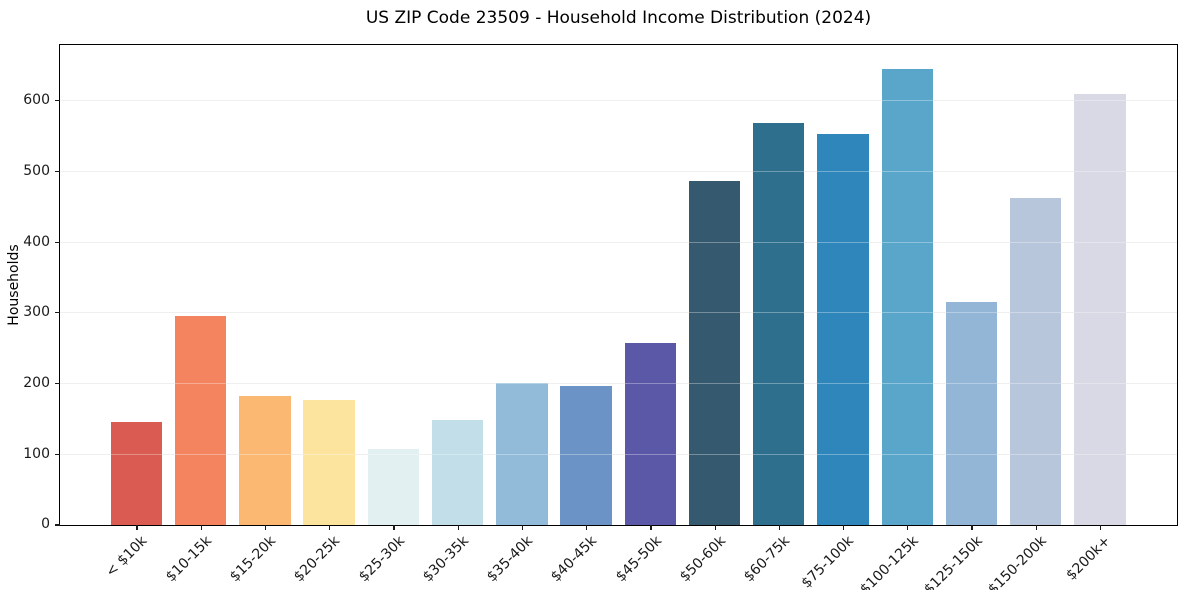 This screenshot has width=1189, height=590. What do you see at coordinates (136, 473) in the screenshot?
I see `bar-10k` at bounding box center [136, 473].